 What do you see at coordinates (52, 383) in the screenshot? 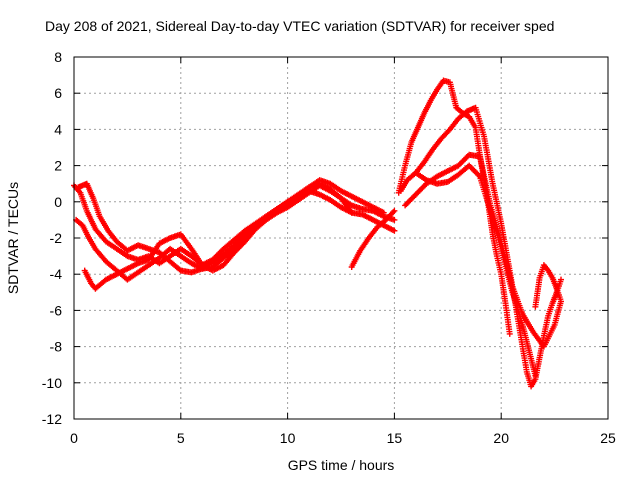
I see `y-tick-label: -10` at bounding box center [52, 383].